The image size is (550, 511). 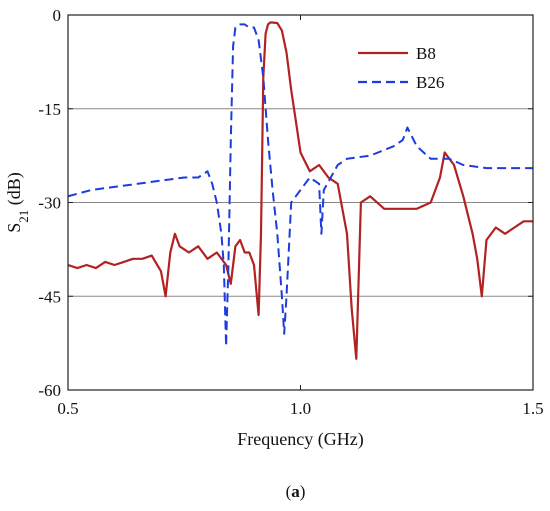 I want to click on x-tick-label: 1.5, so click(x=532, y=408).